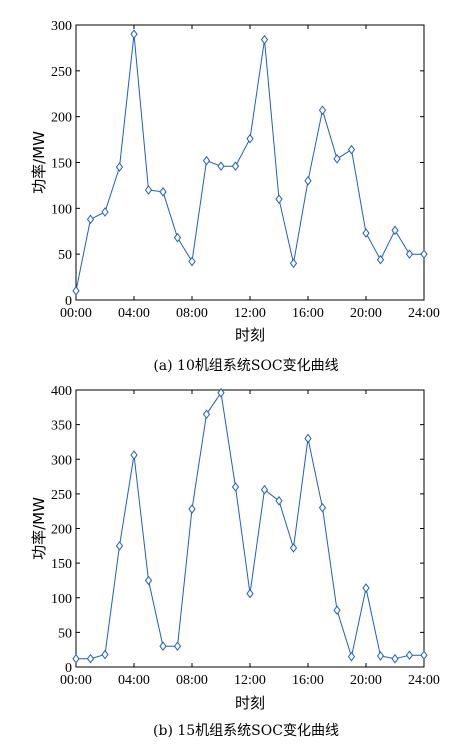  I want to click on figure-caption: (a) 10机组系统SOC变化曲线, so click(245, 366).